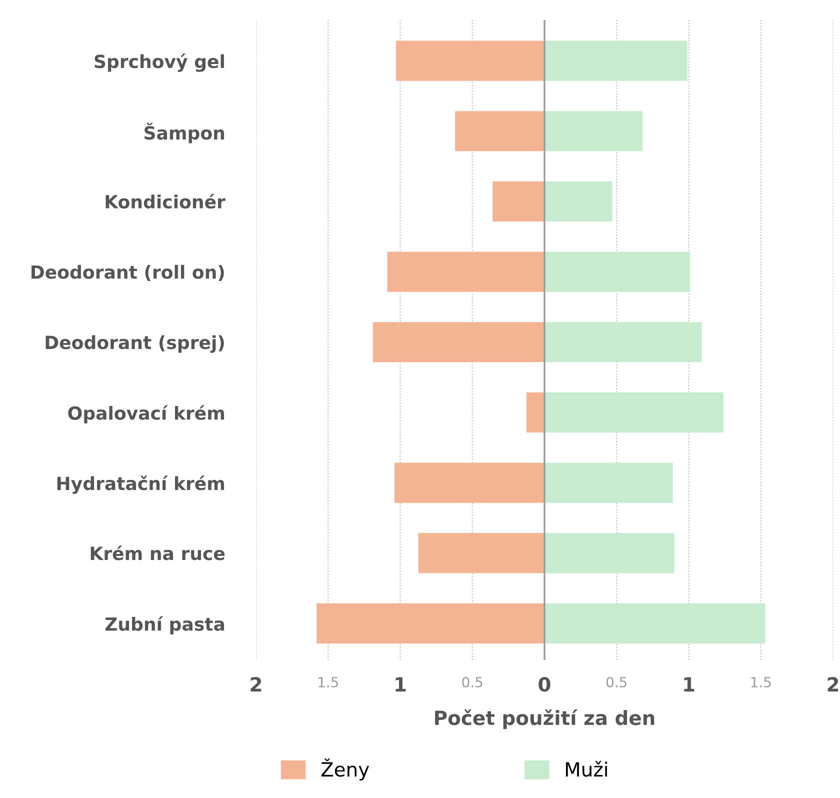  I want to click on y-tick-label: Deodorant (sprej), so click(135, 344).